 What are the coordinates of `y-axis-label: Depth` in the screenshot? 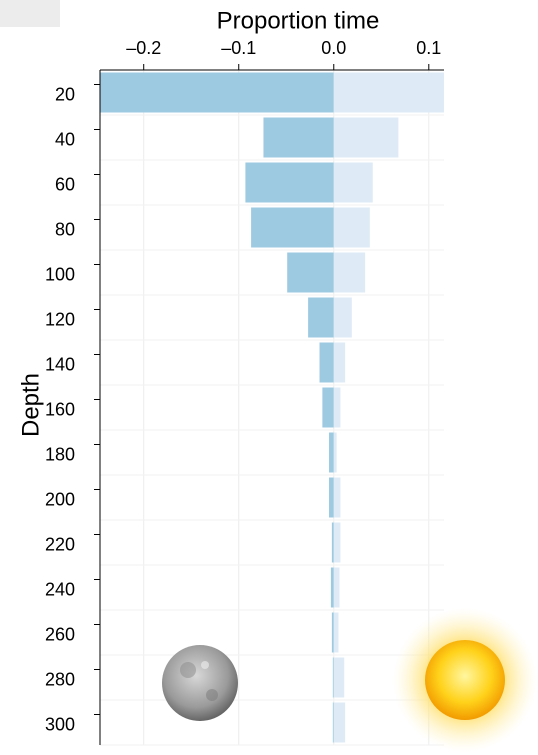 It's located at (30, 405).